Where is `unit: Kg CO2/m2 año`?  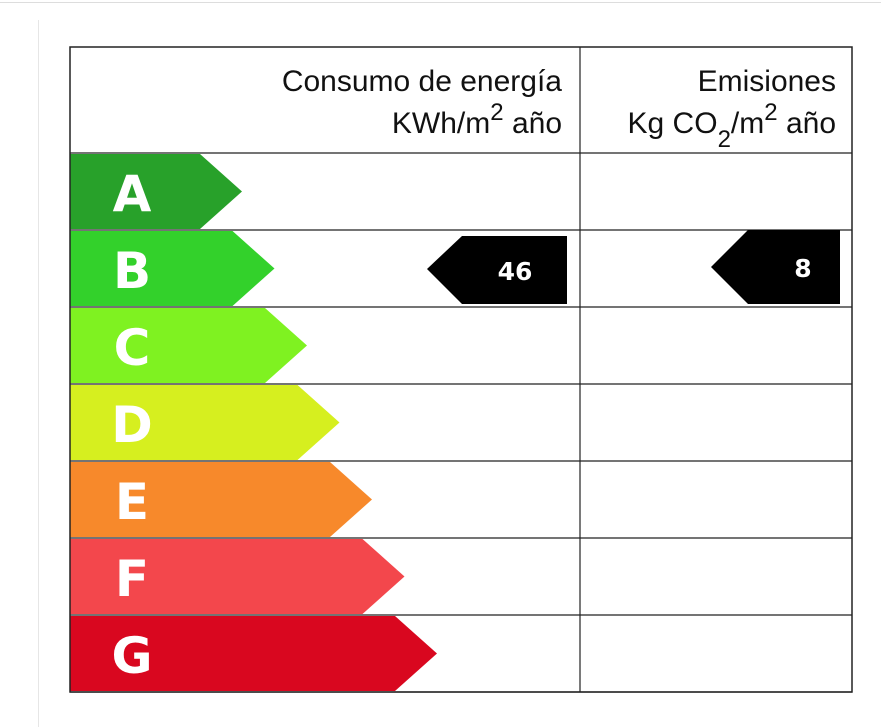 unit: Kg CO2/m2 año is located at coordinates (732, 126).